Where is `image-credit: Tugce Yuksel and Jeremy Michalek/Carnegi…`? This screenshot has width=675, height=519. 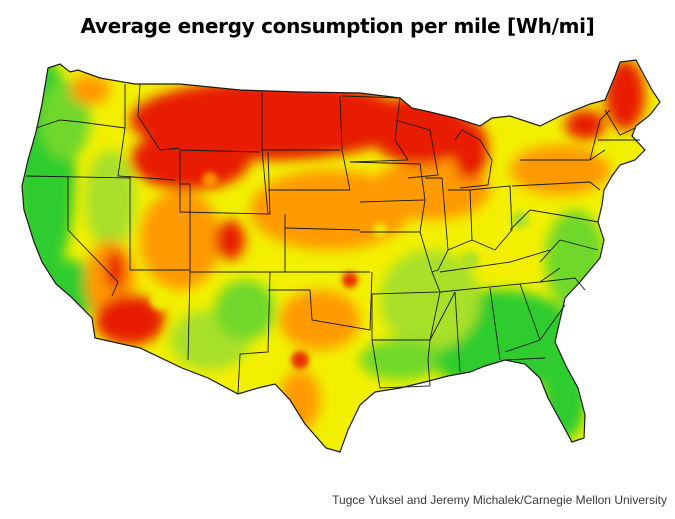
image-credit: Tugce Yuksel and Jeremy Michalek/Carnegi… is located at coordinates (499, 500).